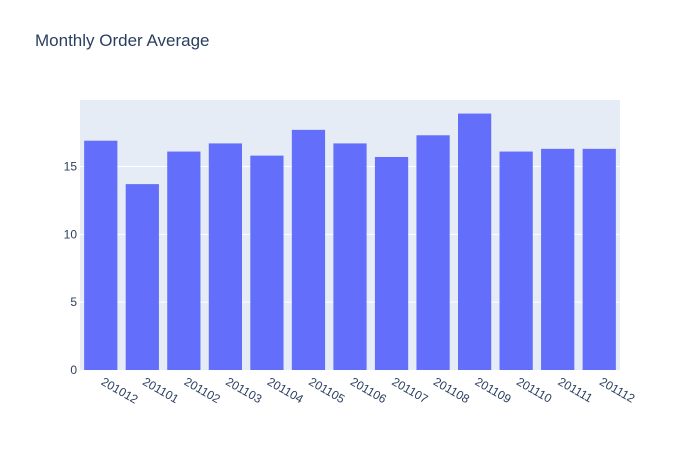 This screenshot has height=455, width=700. What do you see at coordinates (493, 390) in the screenshot?
I see `x-tick-label: 201109` at bounding box center [493, 390].